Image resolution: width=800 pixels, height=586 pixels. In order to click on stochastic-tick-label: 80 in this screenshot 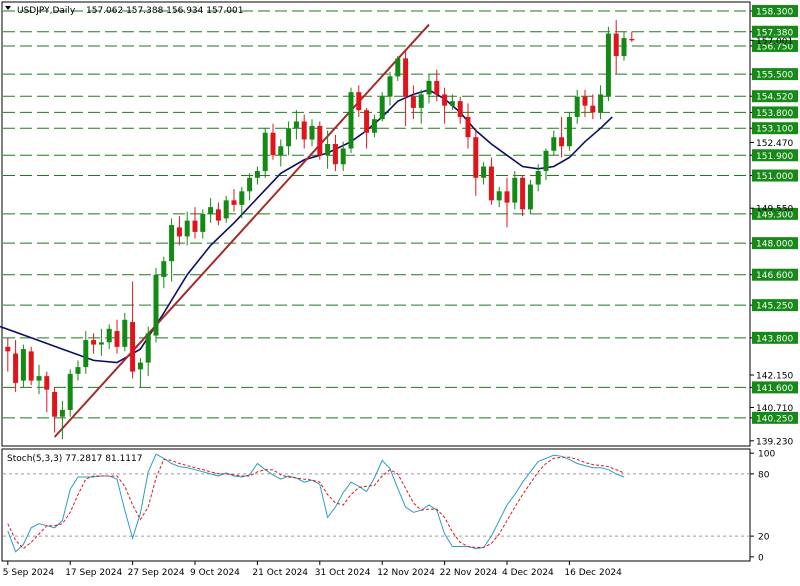, I will do `click(764, 475)`.